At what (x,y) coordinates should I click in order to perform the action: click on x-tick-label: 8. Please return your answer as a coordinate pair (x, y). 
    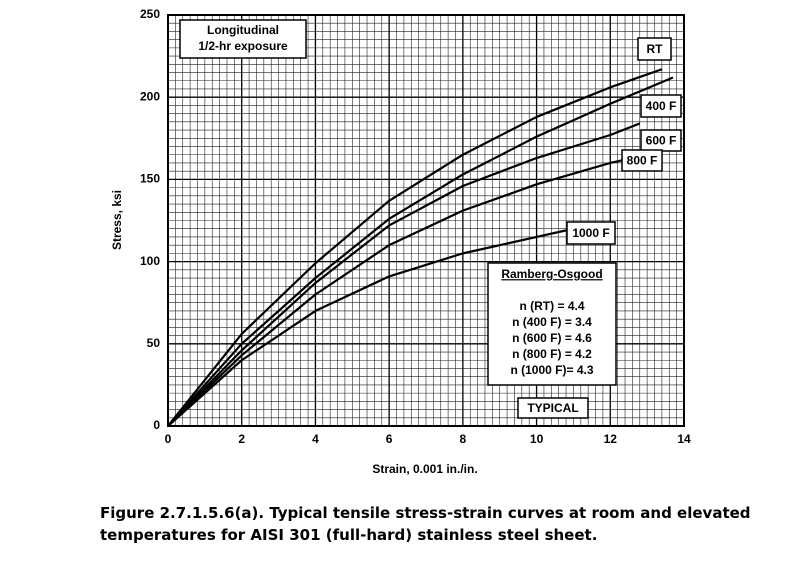
    Looking at the image, I should click on (463, 439).